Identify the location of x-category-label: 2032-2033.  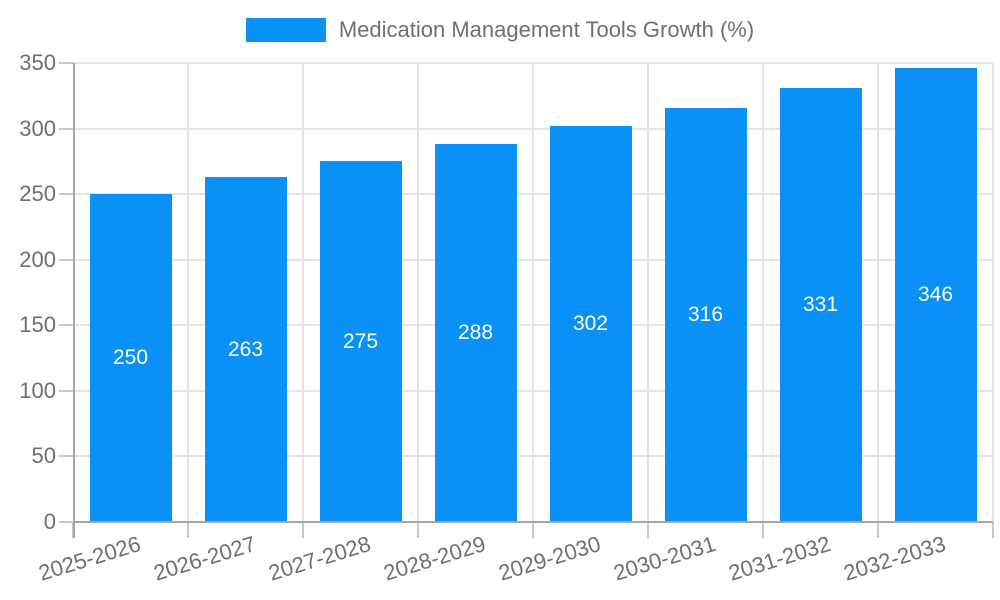
(894, 558).